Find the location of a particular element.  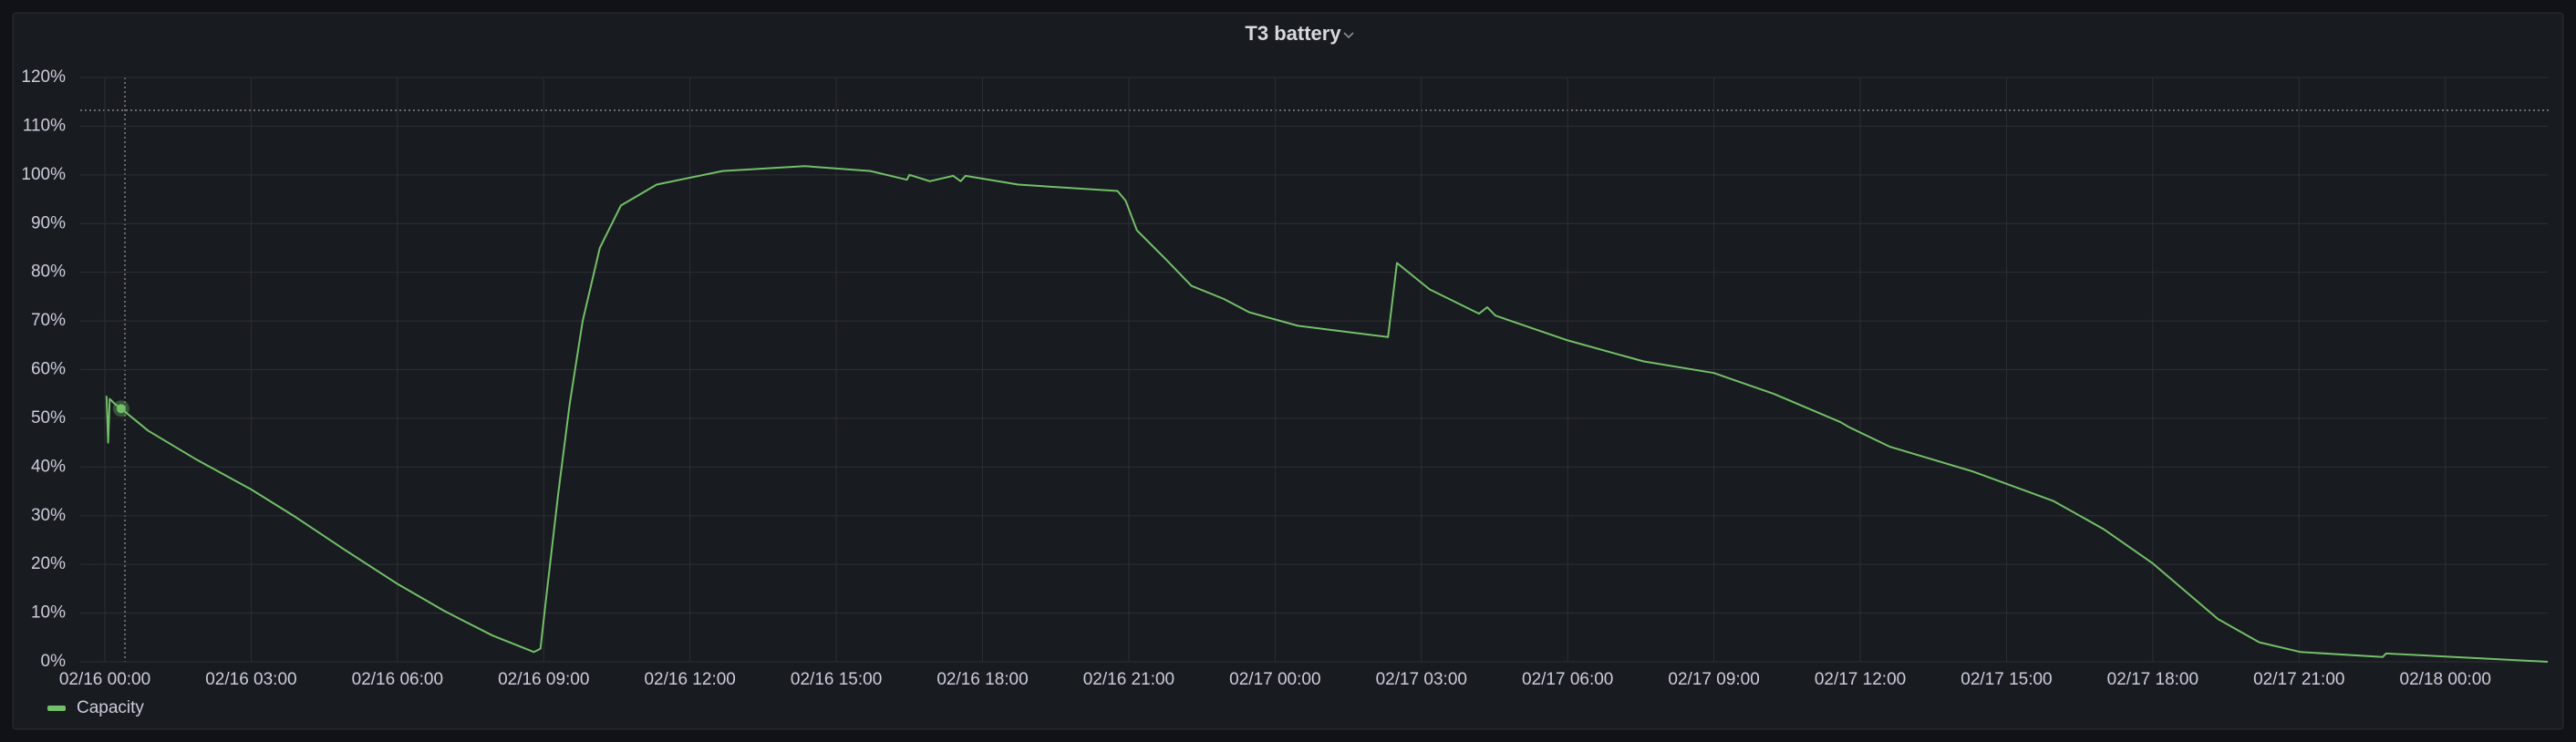

x-tick-label: 02/17 21:00 is located at coordinates (2298, 679).